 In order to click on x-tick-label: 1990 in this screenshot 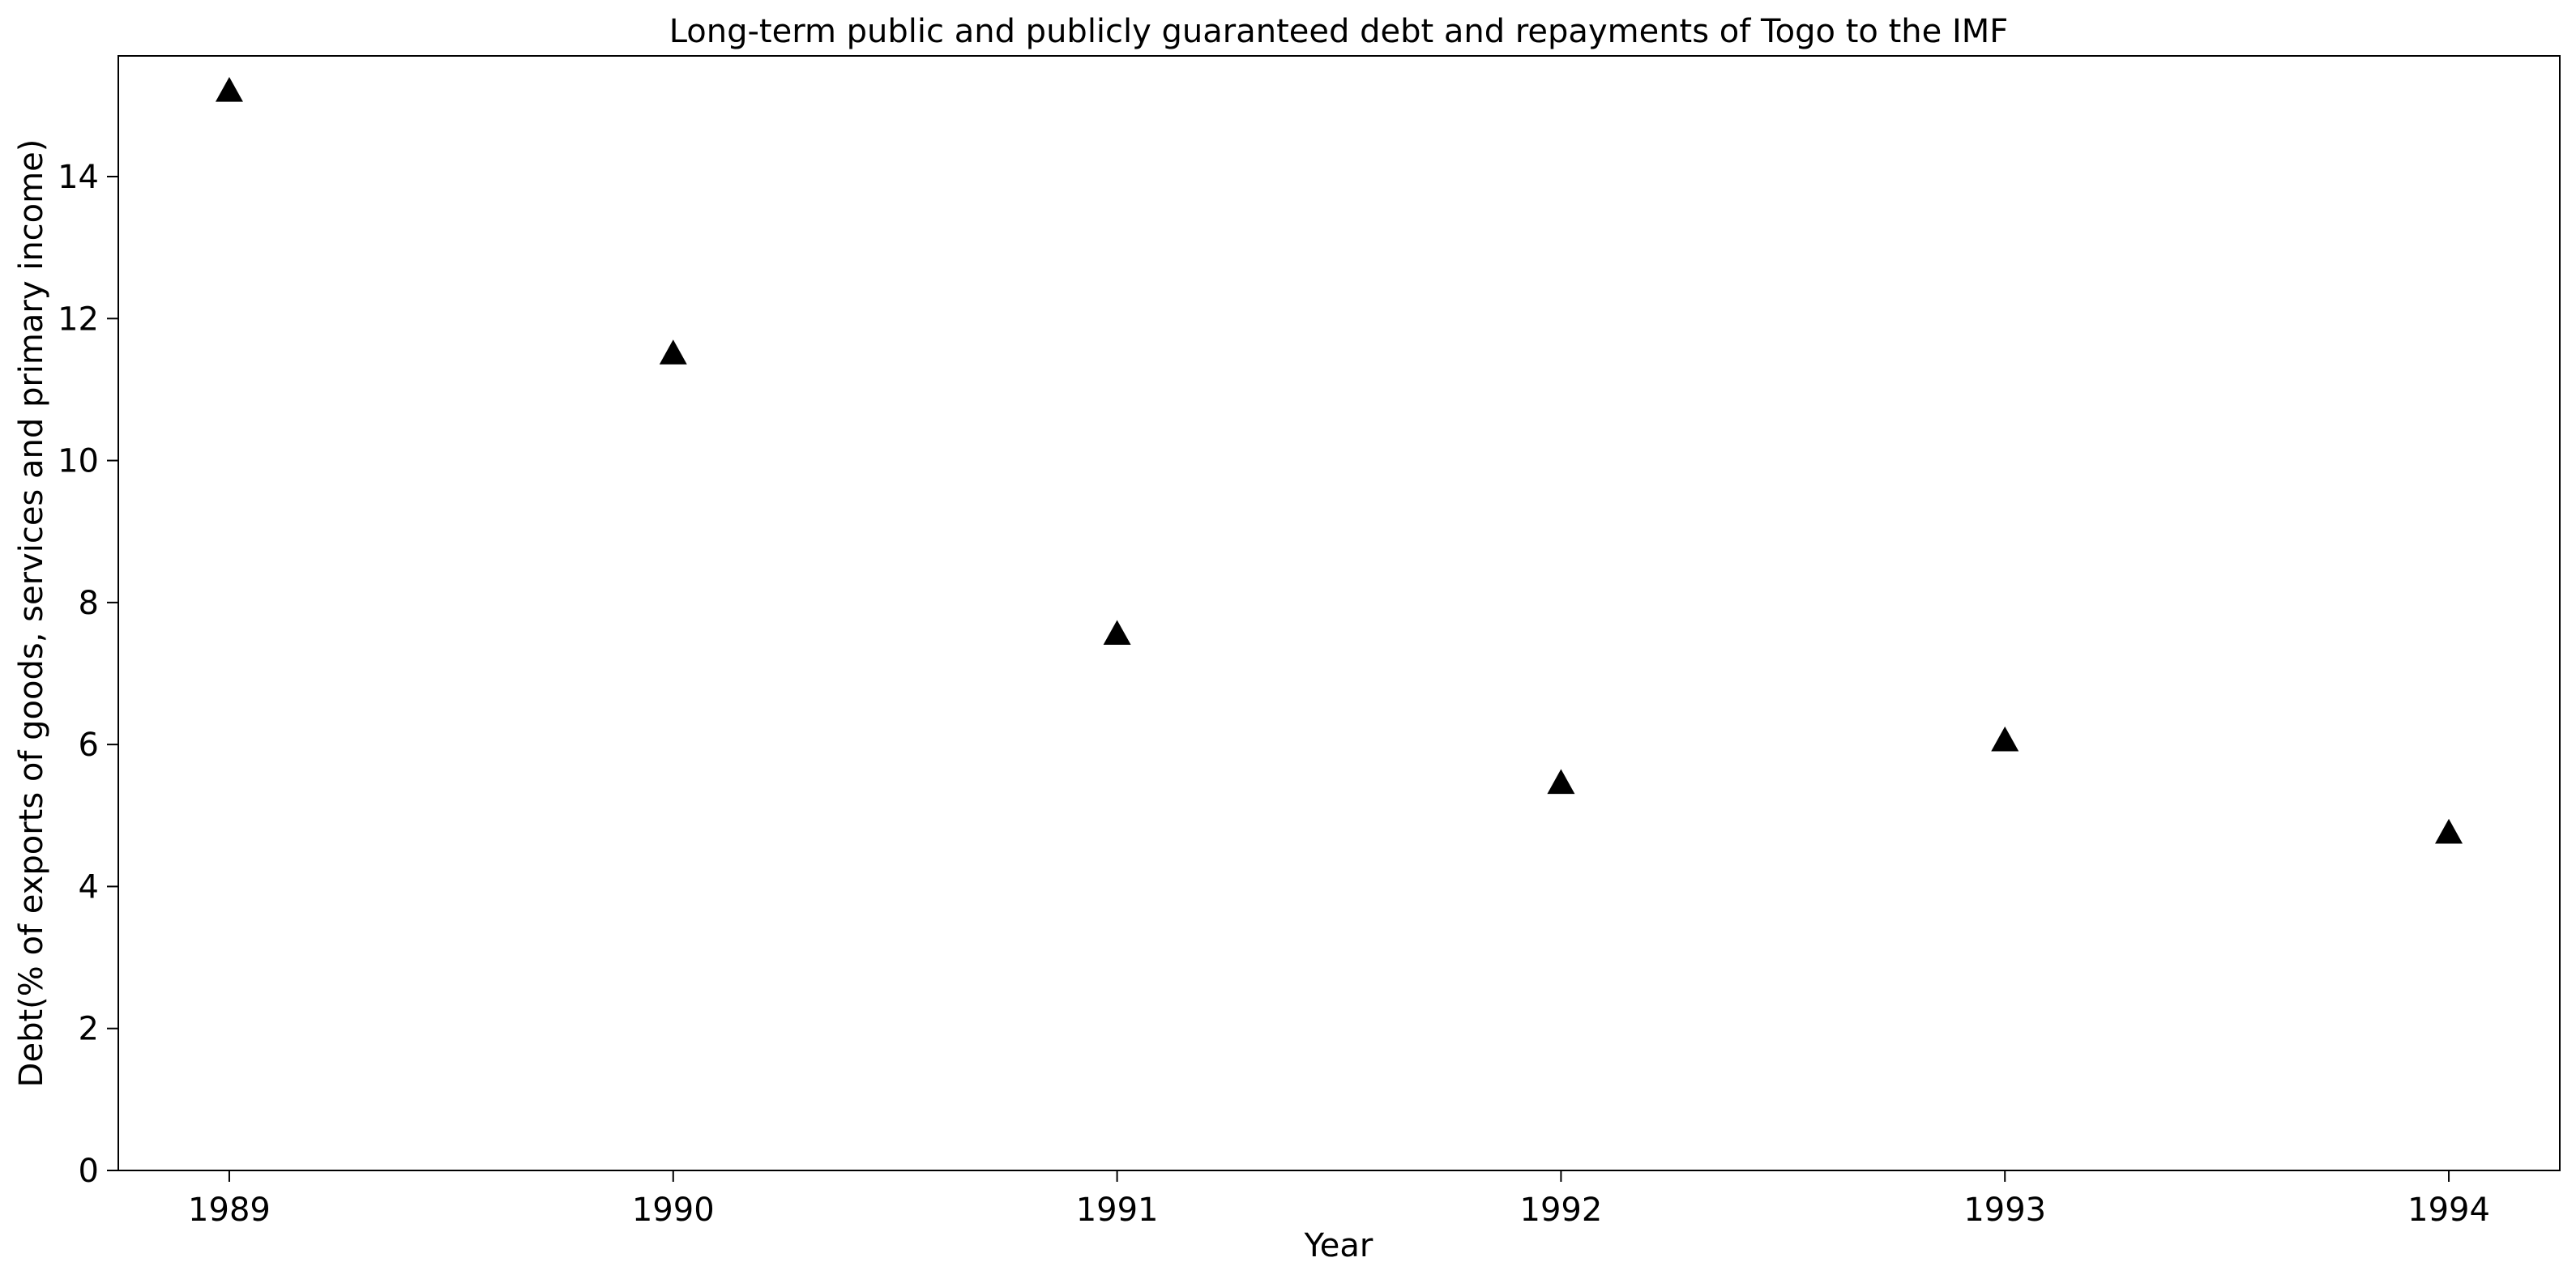, I will do `click(673, 1210)`.